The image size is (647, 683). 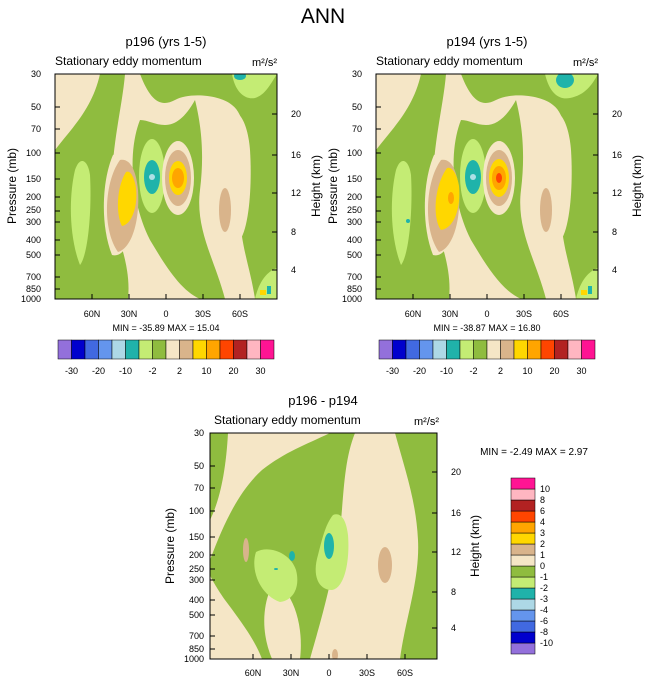 I want to click on panel-2-ylabel-right: Height (km), so click(x=637, y=186).